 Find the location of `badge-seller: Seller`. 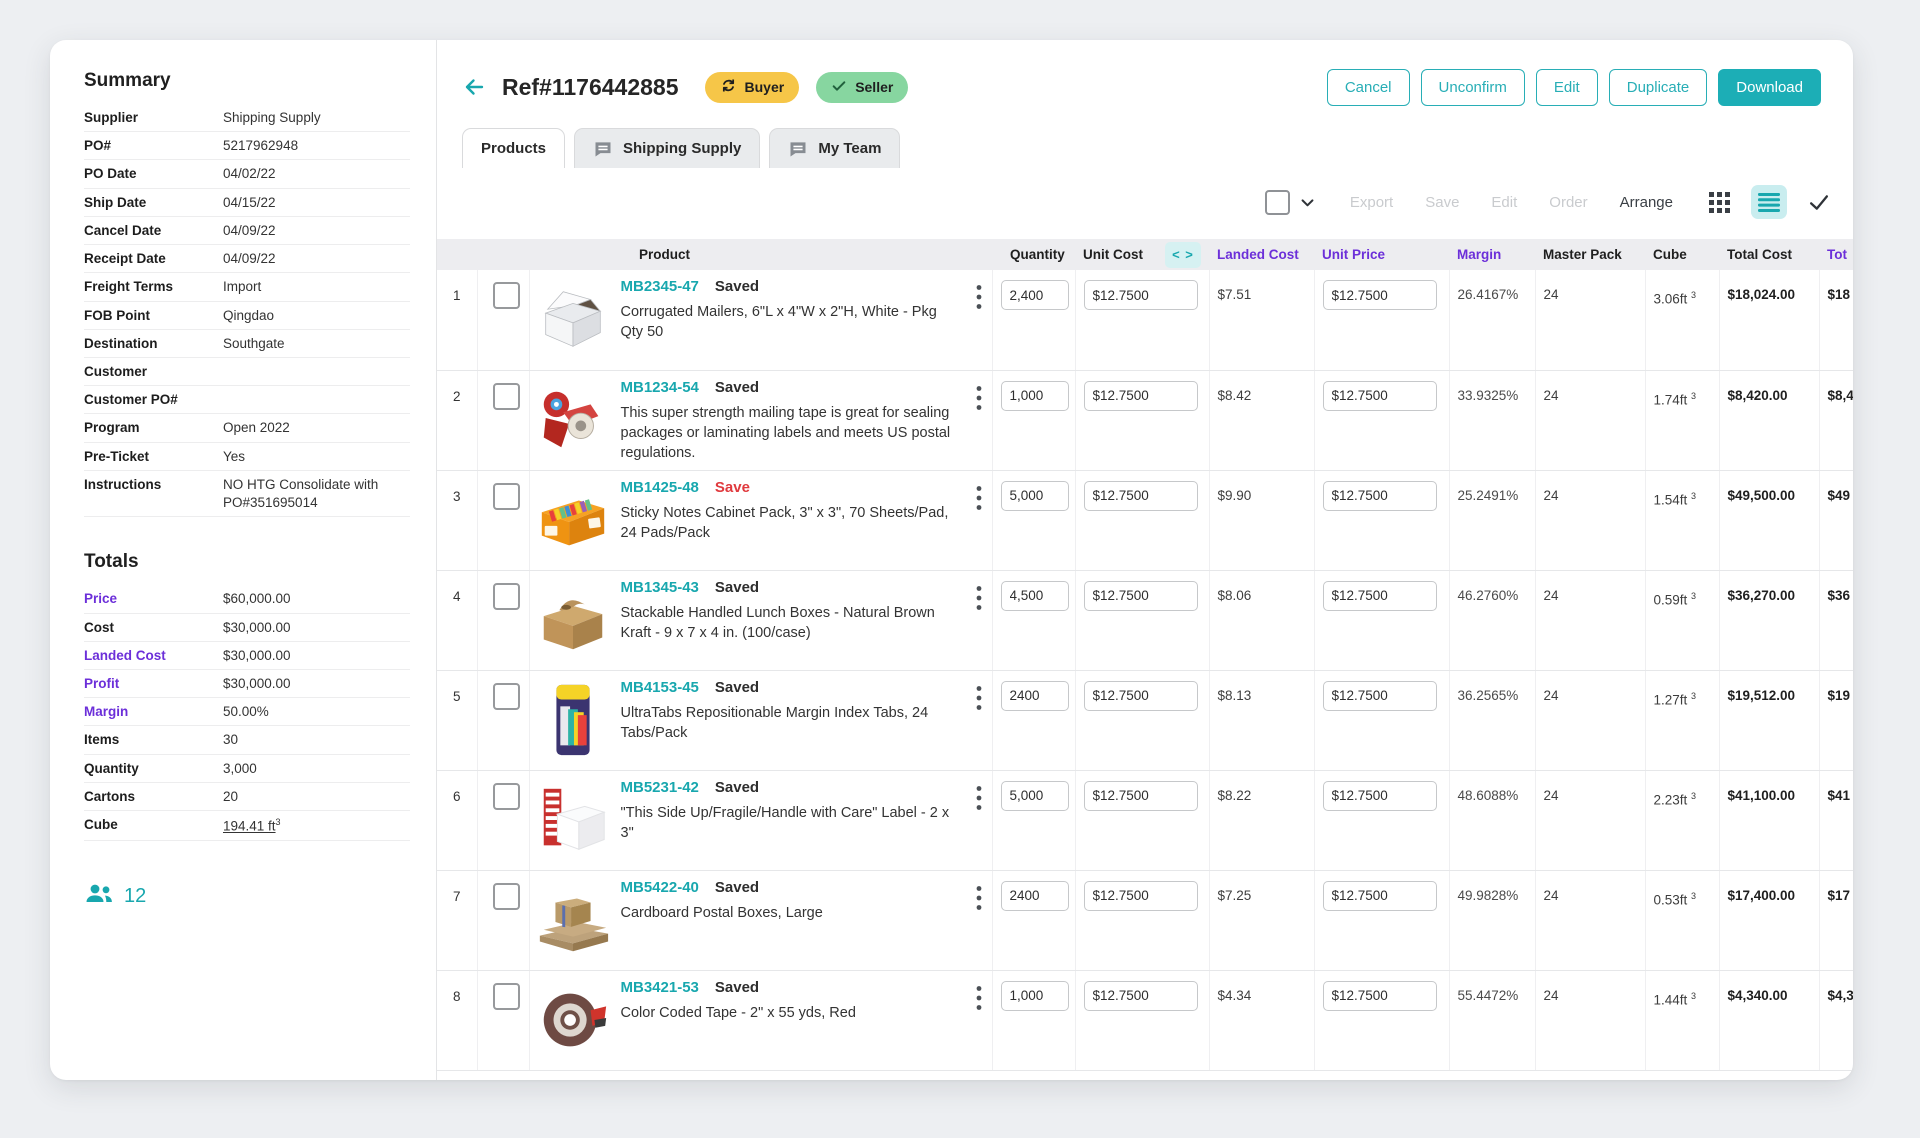

badge-seller: Seller is located at coordinates (862, 87).